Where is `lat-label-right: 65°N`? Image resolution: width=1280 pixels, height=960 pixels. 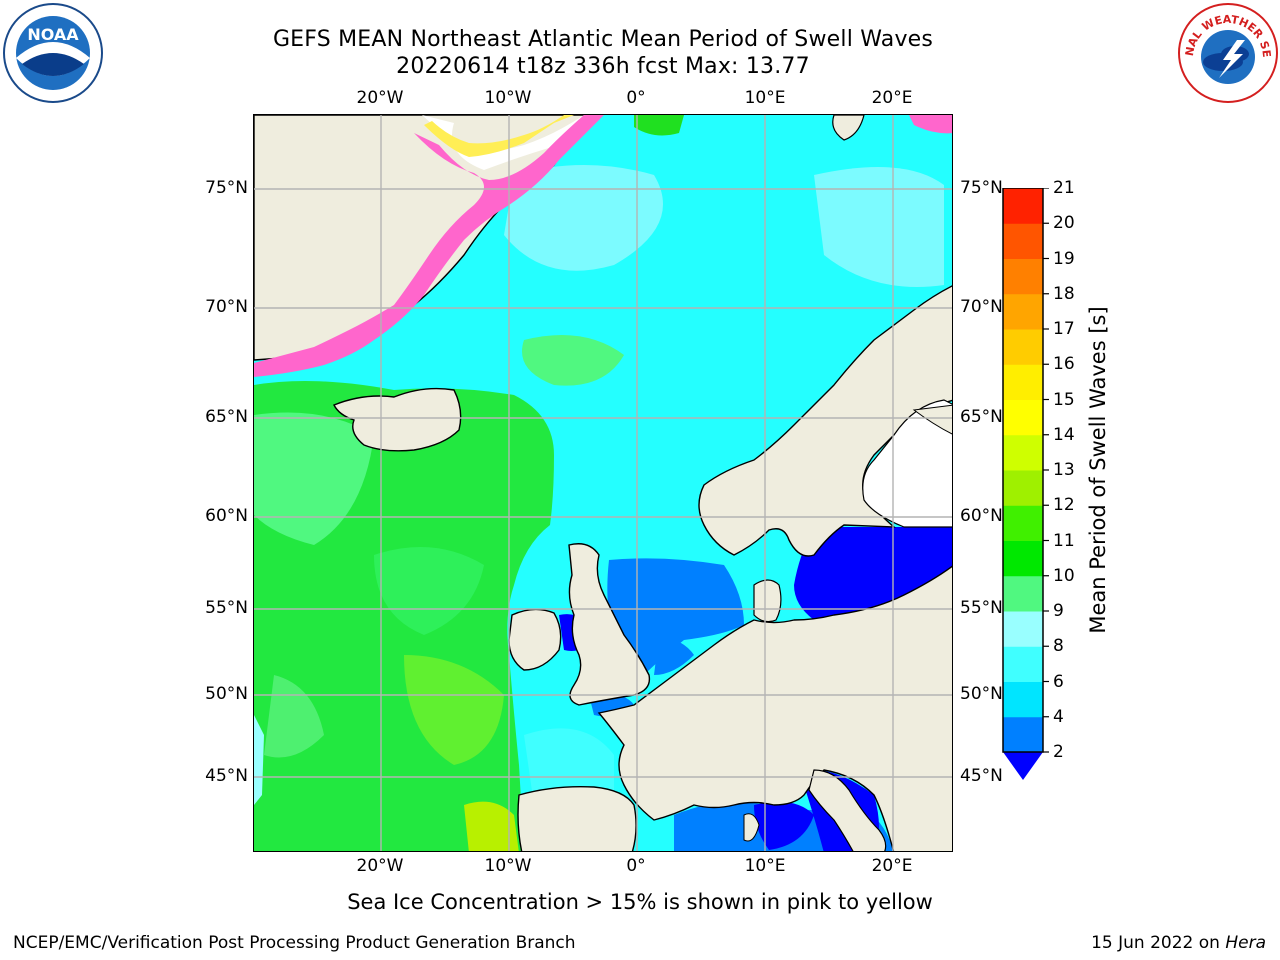 lat-label-right: 65°N is located at coordinates (981, 417).